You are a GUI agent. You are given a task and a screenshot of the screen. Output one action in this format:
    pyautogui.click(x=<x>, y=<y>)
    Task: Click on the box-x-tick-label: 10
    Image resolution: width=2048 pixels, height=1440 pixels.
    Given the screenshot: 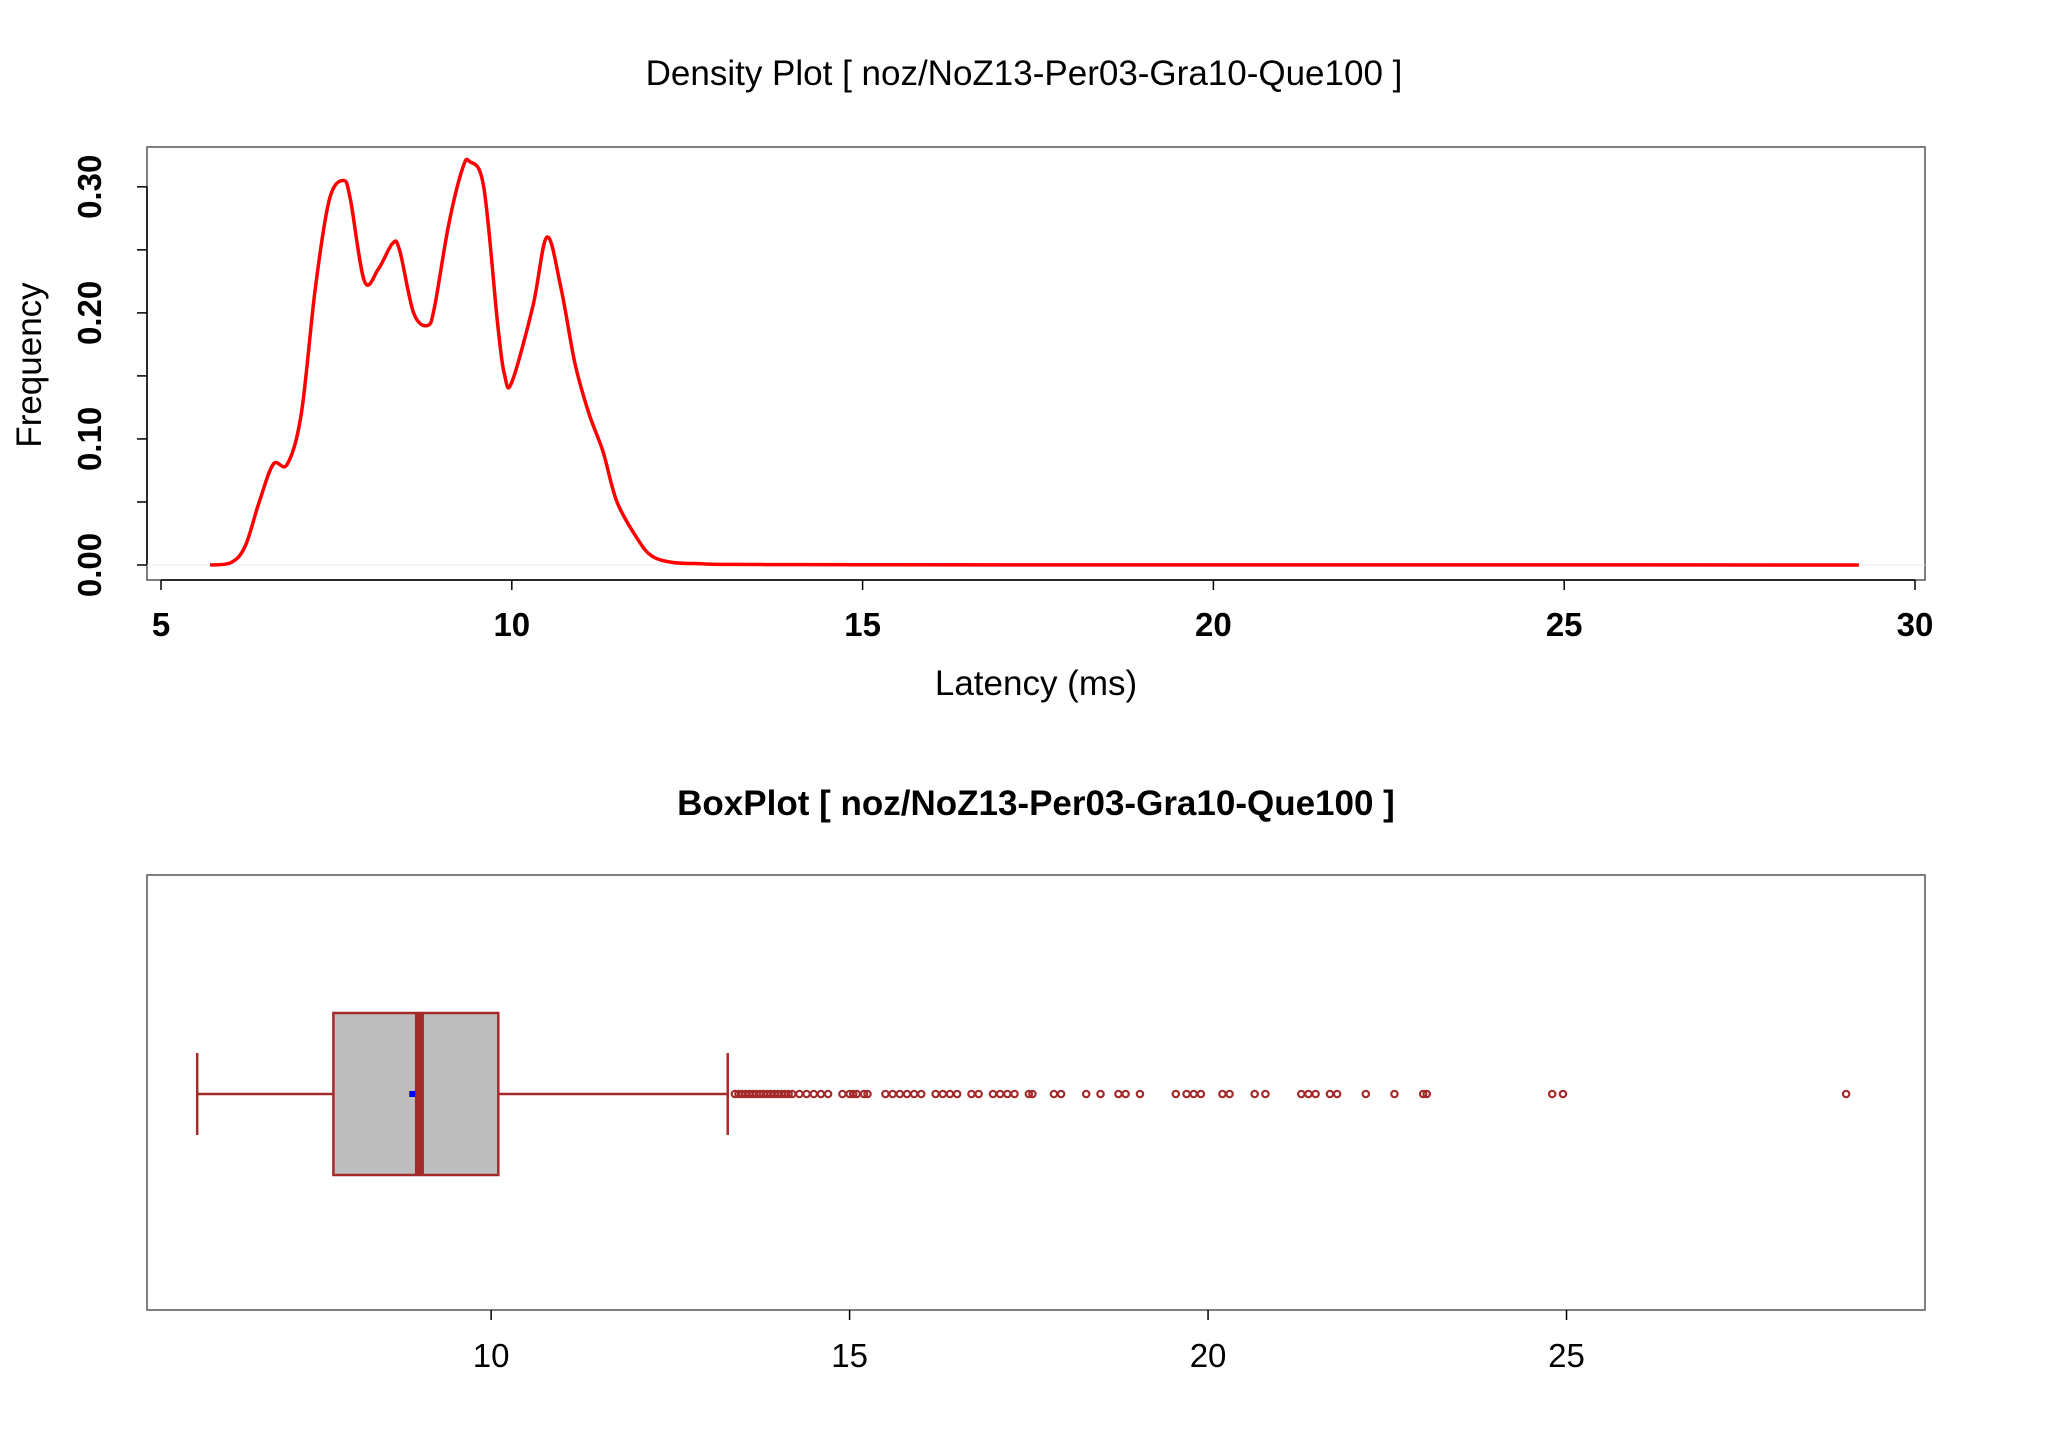 What is the action you would take?
    pyautogui.click(x=491, y=1355)
    